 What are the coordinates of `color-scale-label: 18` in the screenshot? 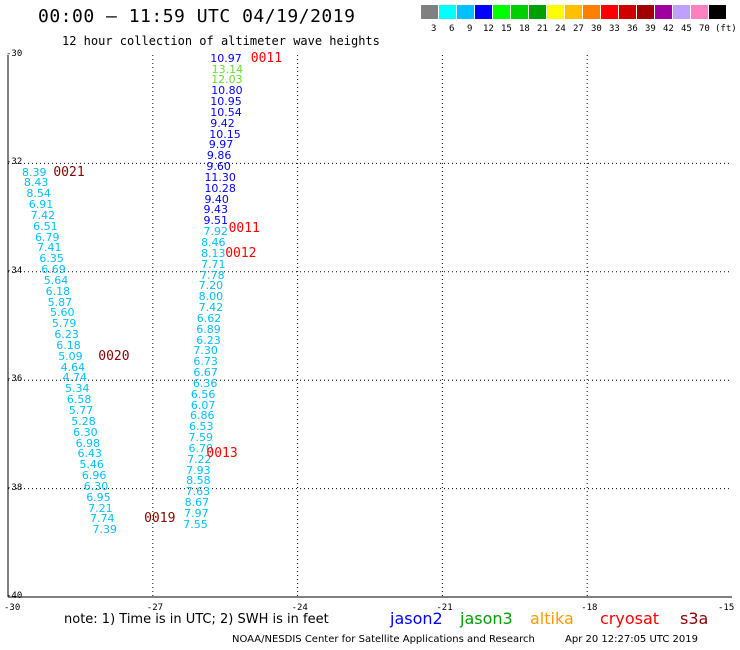 It's located at (524, 29).